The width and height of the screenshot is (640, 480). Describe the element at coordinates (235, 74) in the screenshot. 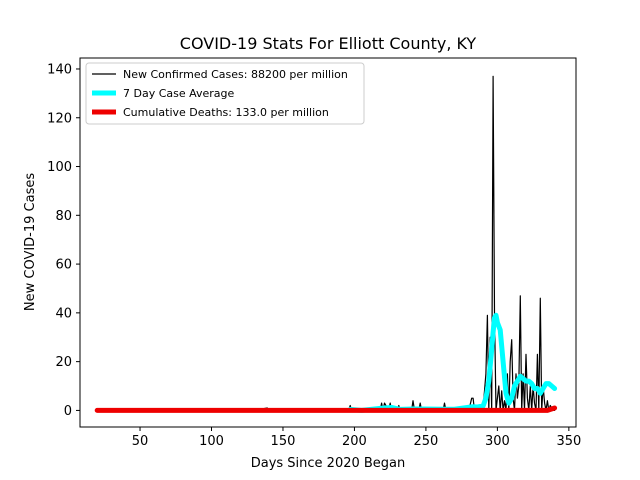

I see `legend-label-new-cases: New Confirmed Cases: 88200 per million` at that location.